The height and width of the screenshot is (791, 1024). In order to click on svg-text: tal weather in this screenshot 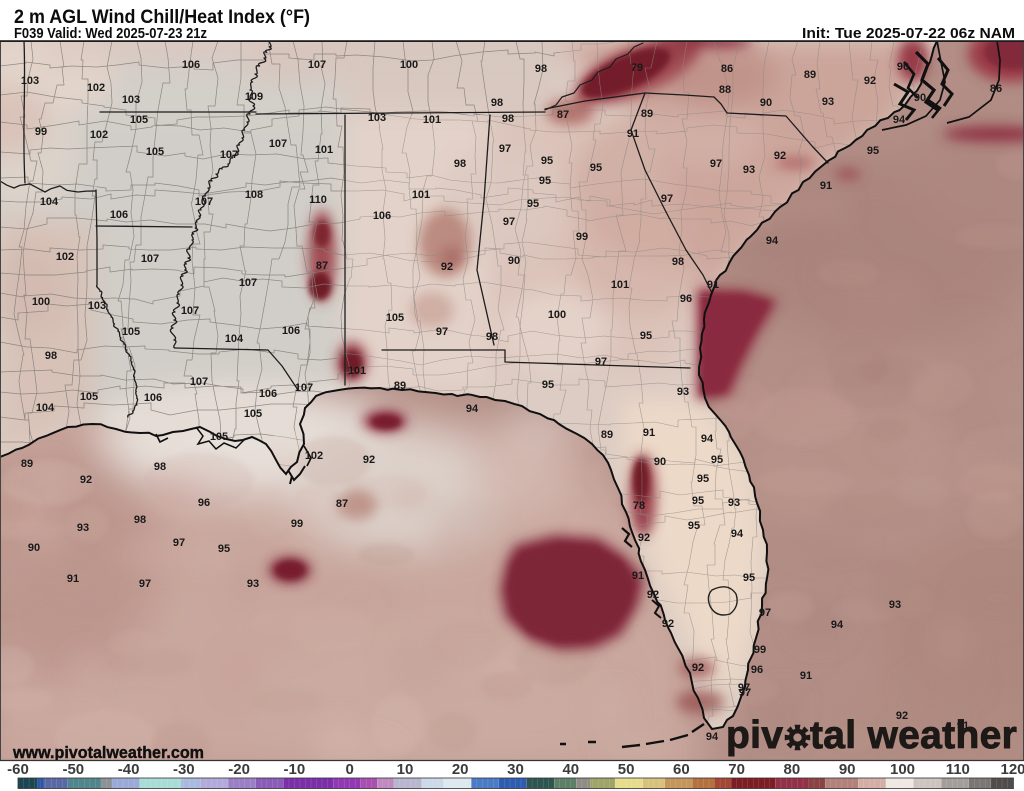, I will do `click(913, 735)`.